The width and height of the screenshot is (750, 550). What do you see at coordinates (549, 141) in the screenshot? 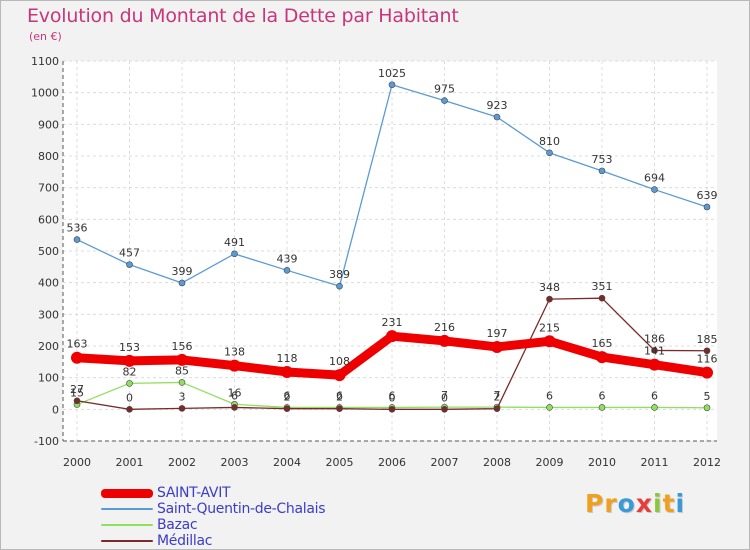
I see `data-label-saint-quentin-de-chalais: 810` at bounding box center [549, 141].